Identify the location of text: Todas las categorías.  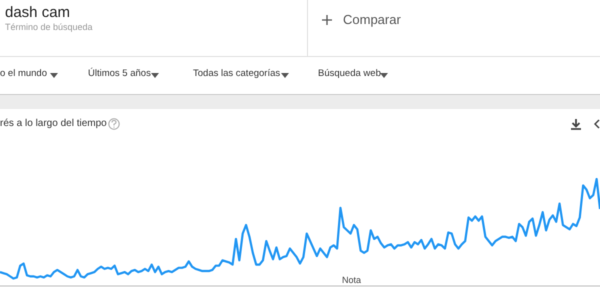
(236, 73).